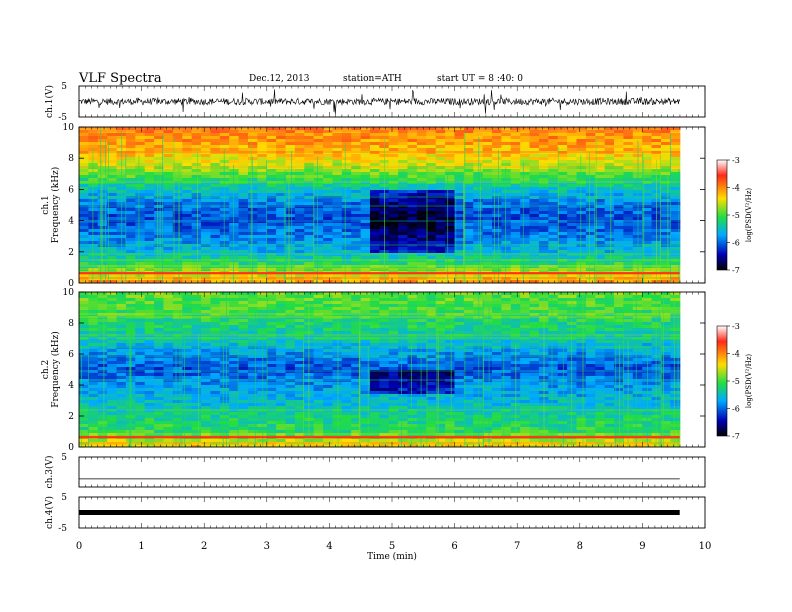 This screenshot has height=612, width=792. Describe the element at coordinates (120, 78) in the screenshot. I see `chart-title: VLF Spectra` at that location.